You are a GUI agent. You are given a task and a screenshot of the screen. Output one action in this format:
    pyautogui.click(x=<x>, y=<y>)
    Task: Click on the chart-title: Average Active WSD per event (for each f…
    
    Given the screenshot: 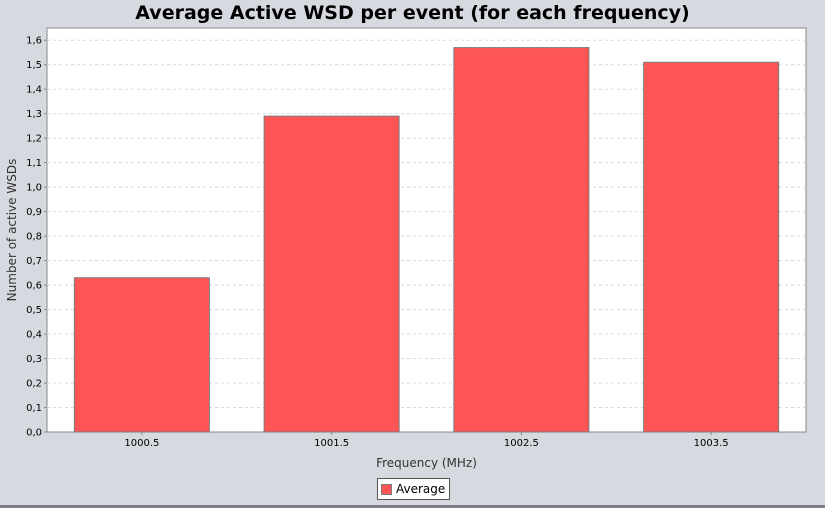 What is the action you would take?
    pyautogui.click(x=412, y=13)
    